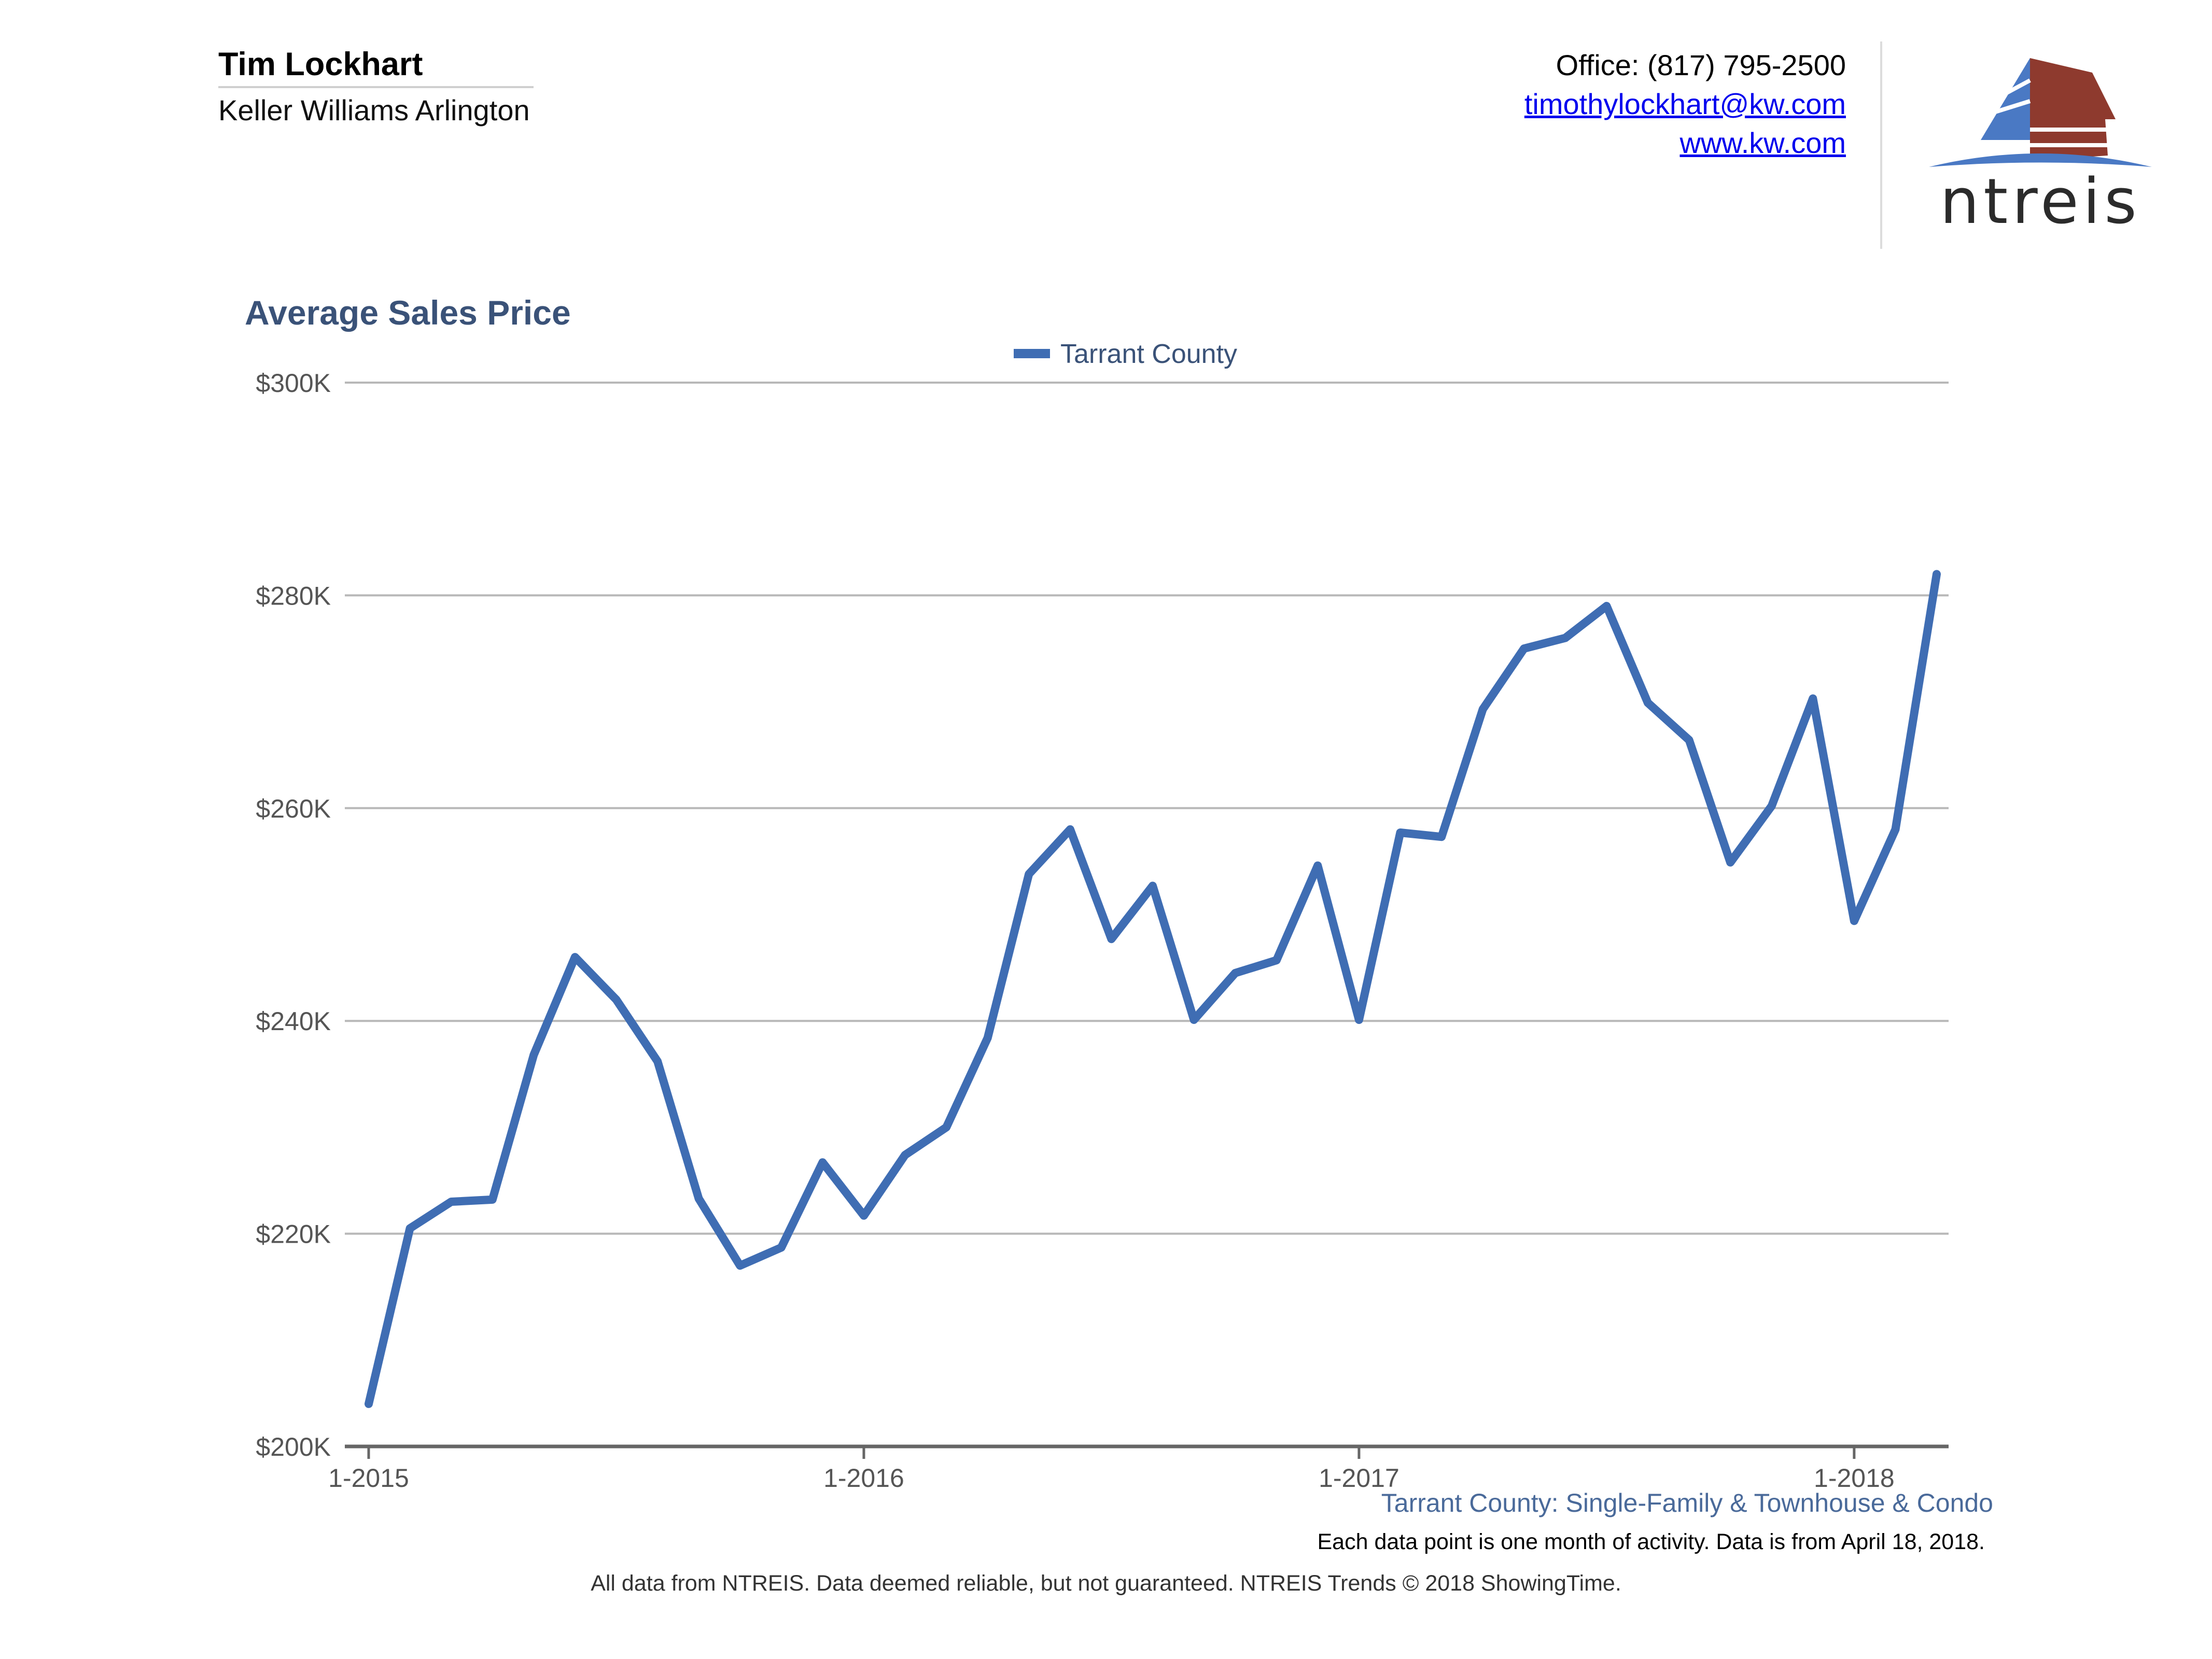 This screenshot has height=1659, width=2212. Describe the element at coordinates (293, 595) in the screenshot. I see `y-tick-label: $280K` at that location.